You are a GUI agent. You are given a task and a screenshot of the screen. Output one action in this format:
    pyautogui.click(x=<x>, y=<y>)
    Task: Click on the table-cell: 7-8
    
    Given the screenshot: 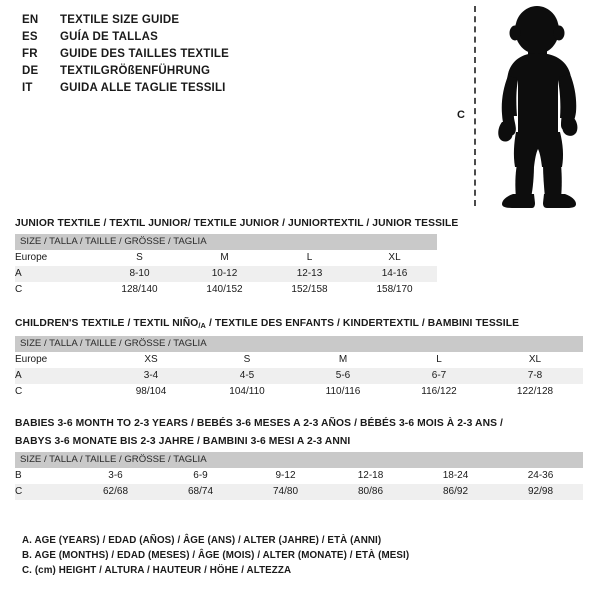 What is the action you would take?
    pyautogui.click(x=535, y=376)
    